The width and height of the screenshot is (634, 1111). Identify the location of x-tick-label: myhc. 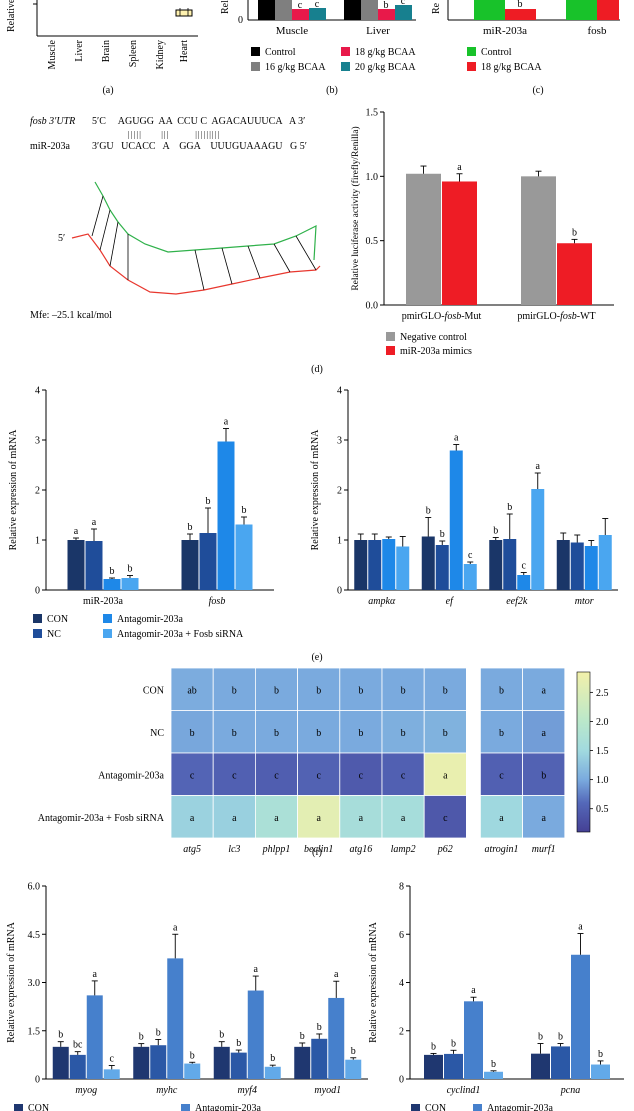
(167, 1090).